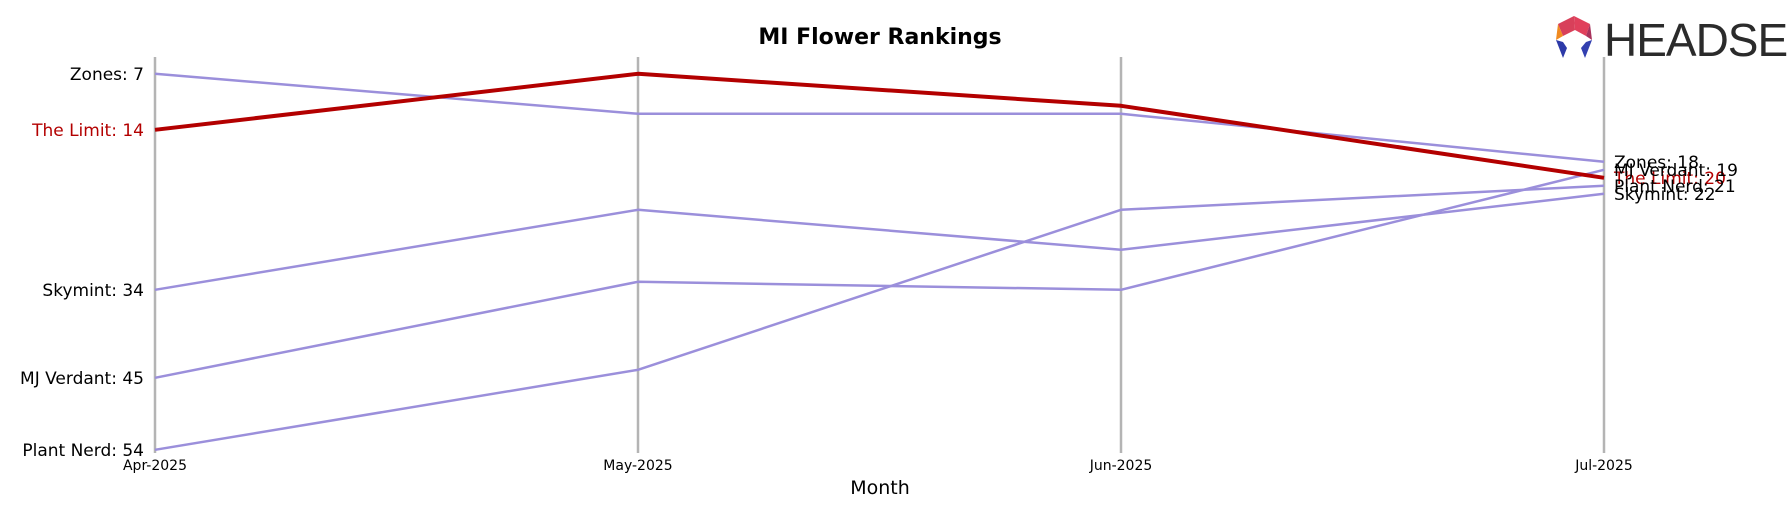  I want to click on series-line-zones, so click(879, 118).